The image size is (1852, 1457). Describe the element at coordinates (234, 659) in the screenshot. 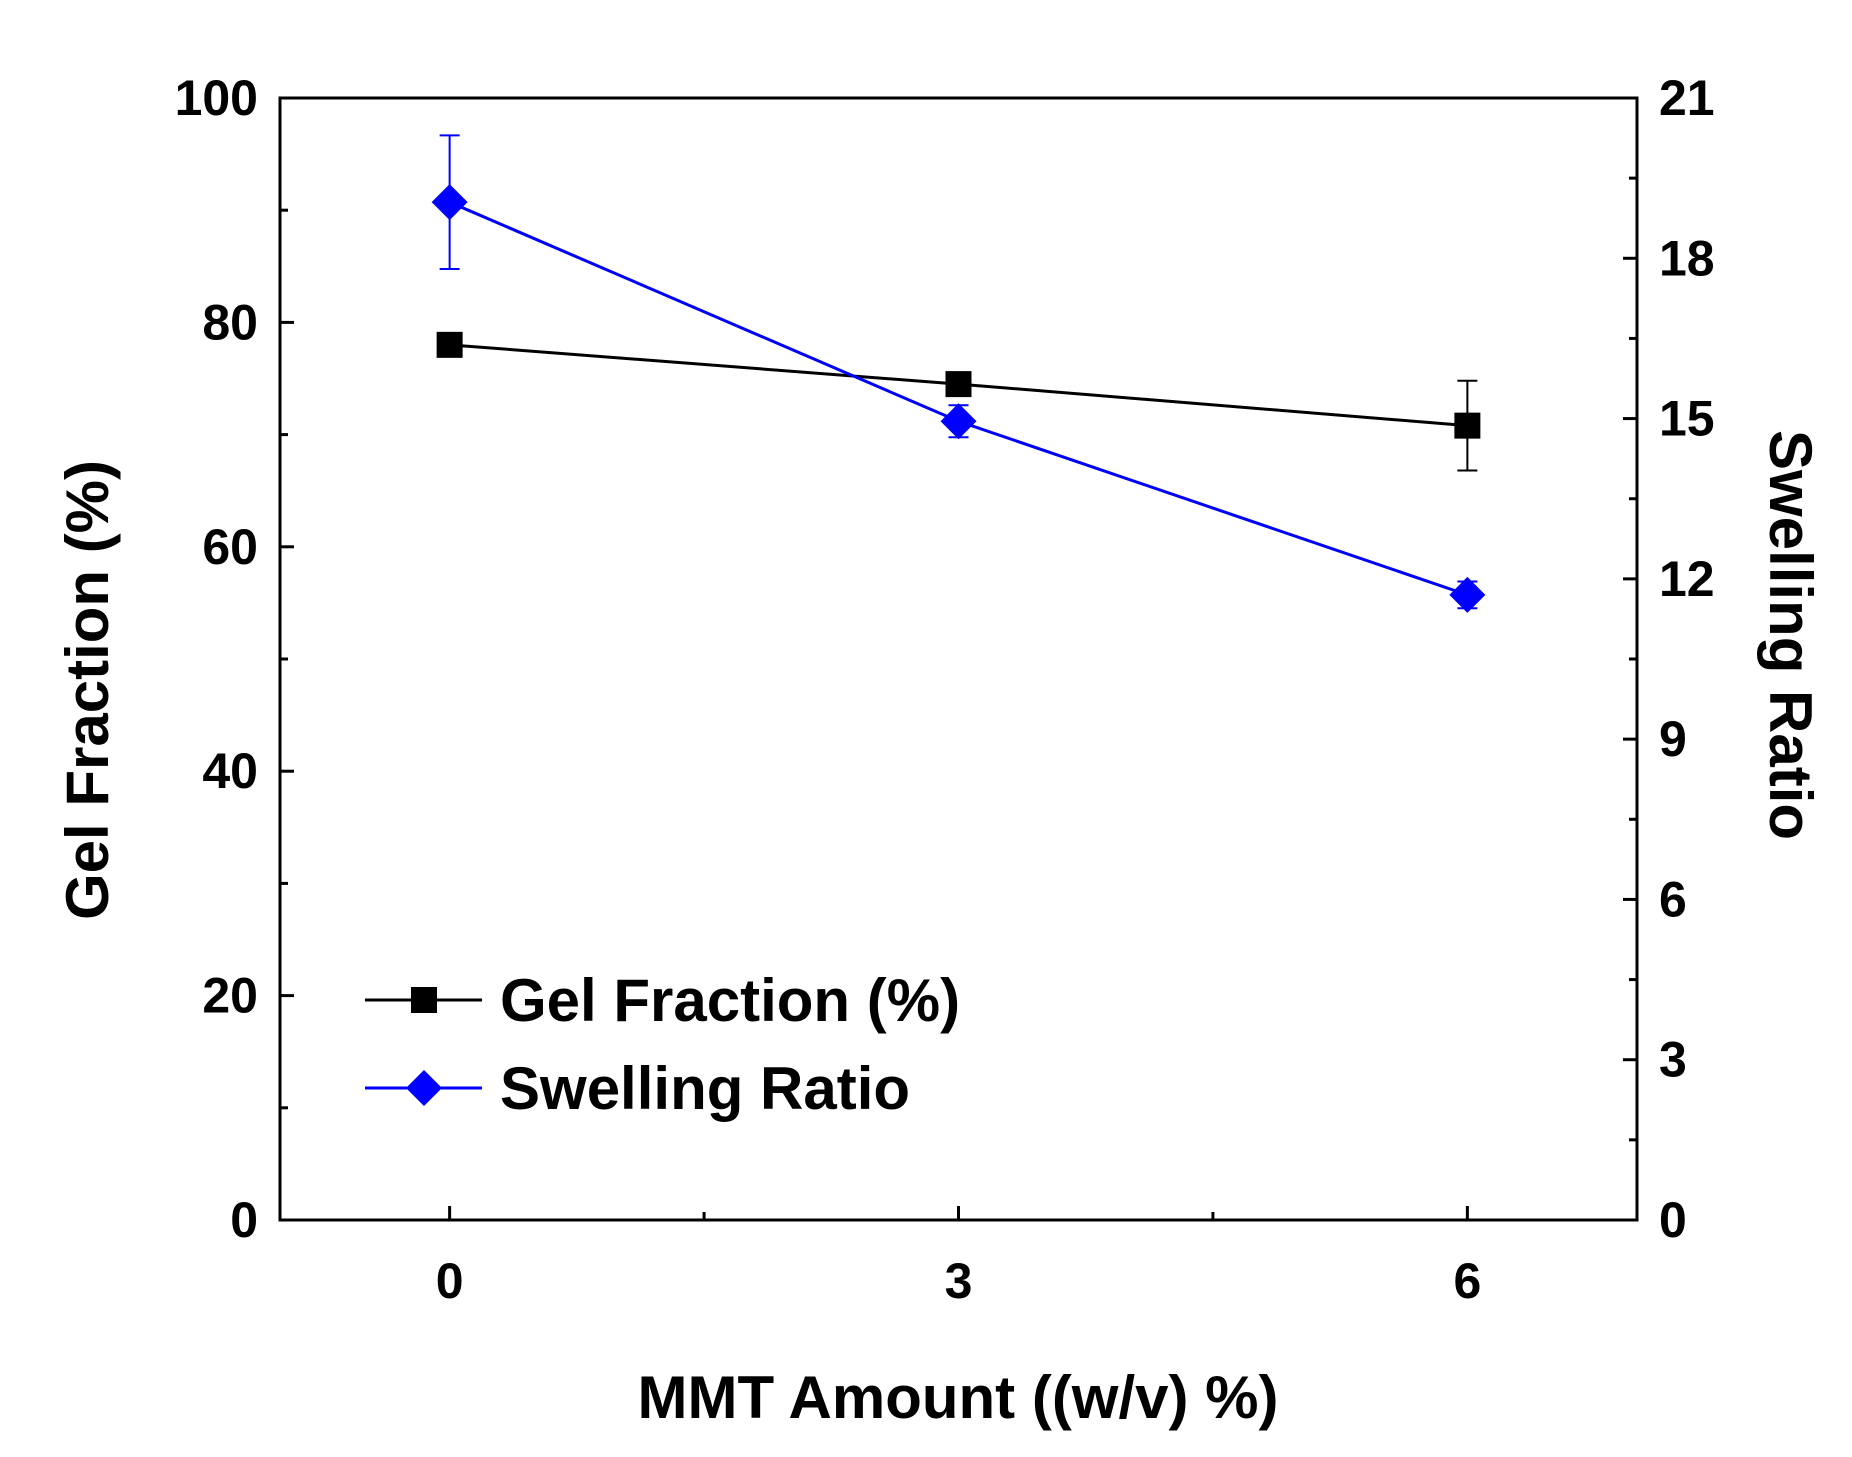

I see `y-axis-left-ticks: 0 20 40 60 80 100` at that location.